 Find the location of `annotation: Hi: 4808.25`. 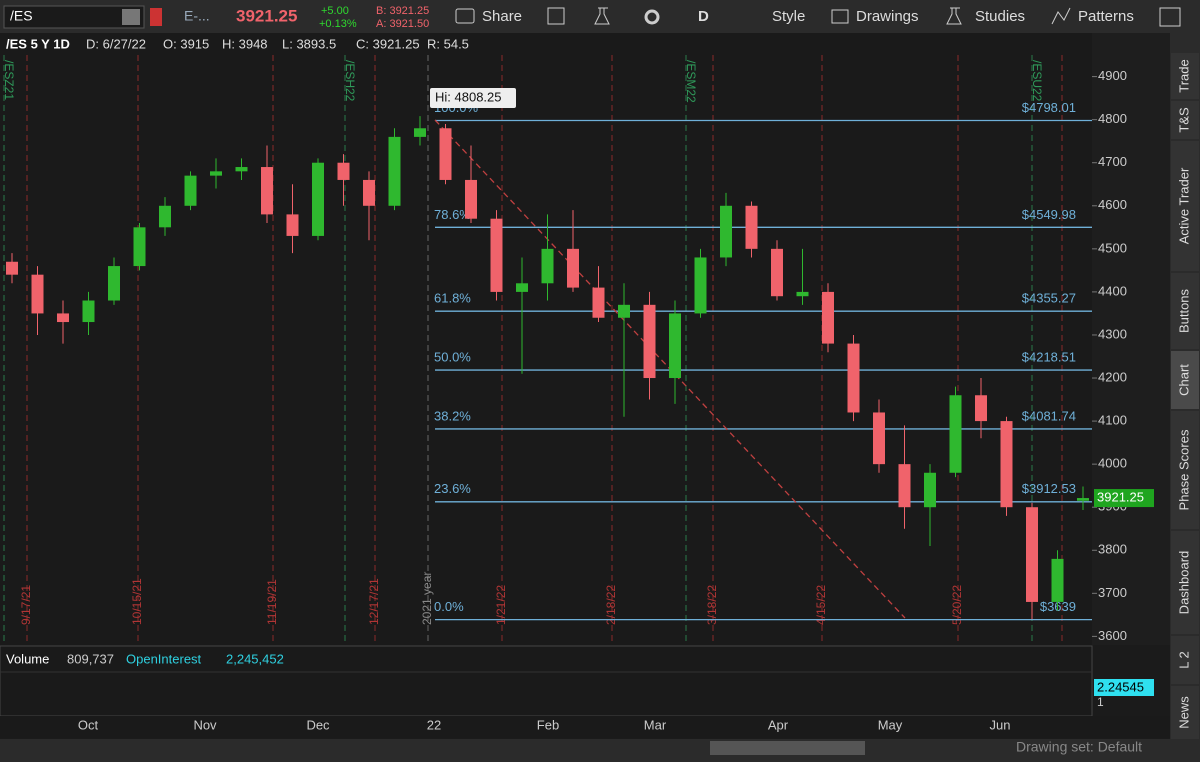

annotation: Hi: 4808.25 is located at coordinates (468, 96).